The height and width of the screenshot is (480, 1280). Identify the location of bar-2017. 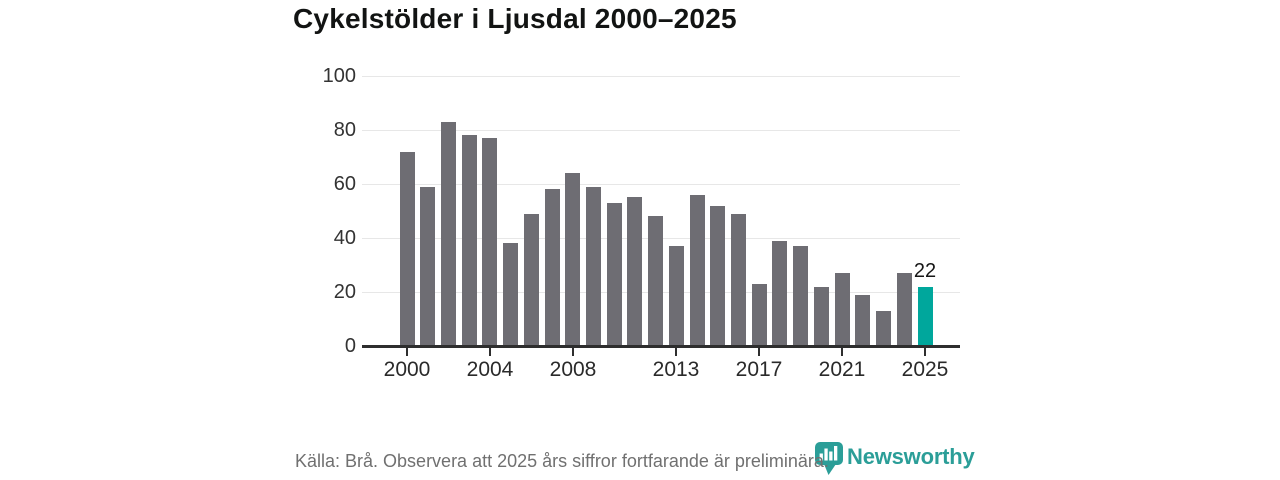
(759, 315).